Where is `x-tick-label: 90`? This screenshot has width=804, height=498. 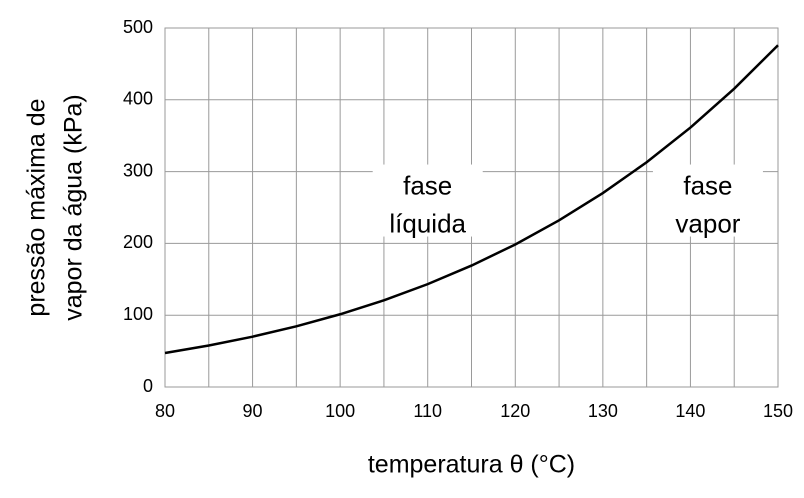 x-tick-label: 90 is located at coordinates (253, 411).